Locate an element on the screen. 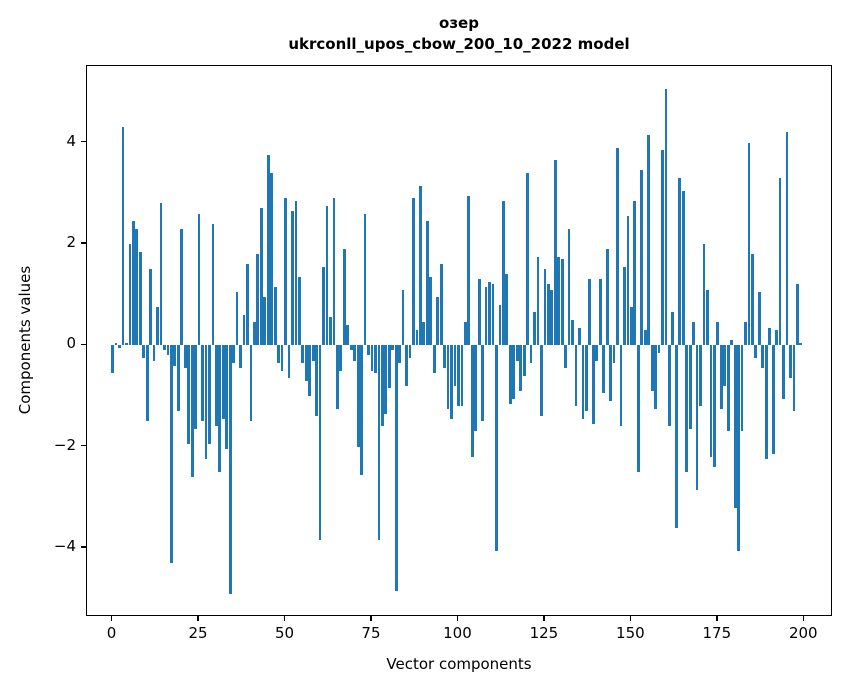 The image size is (847, 696). chart-title-word: озер is located at coordinates (459, 23).